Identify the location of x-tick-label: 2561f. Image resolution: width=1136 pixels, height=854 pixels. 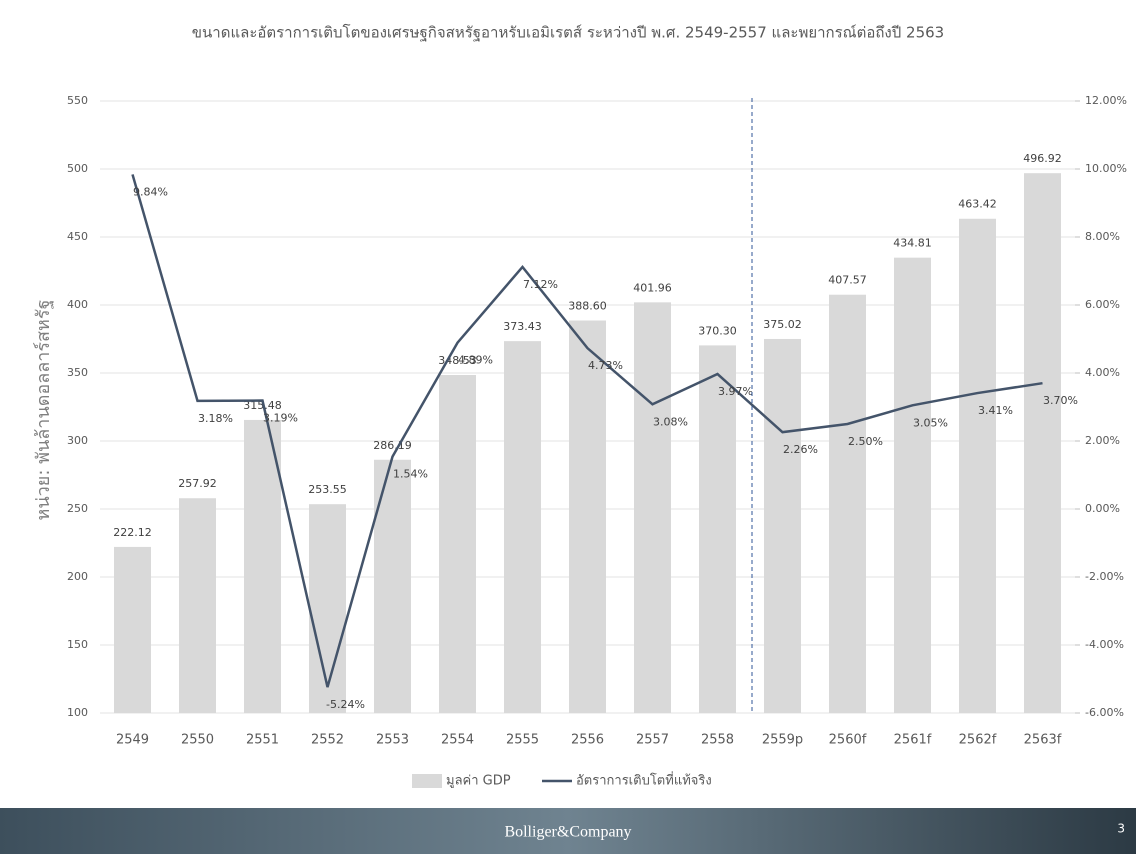
(913, 740).